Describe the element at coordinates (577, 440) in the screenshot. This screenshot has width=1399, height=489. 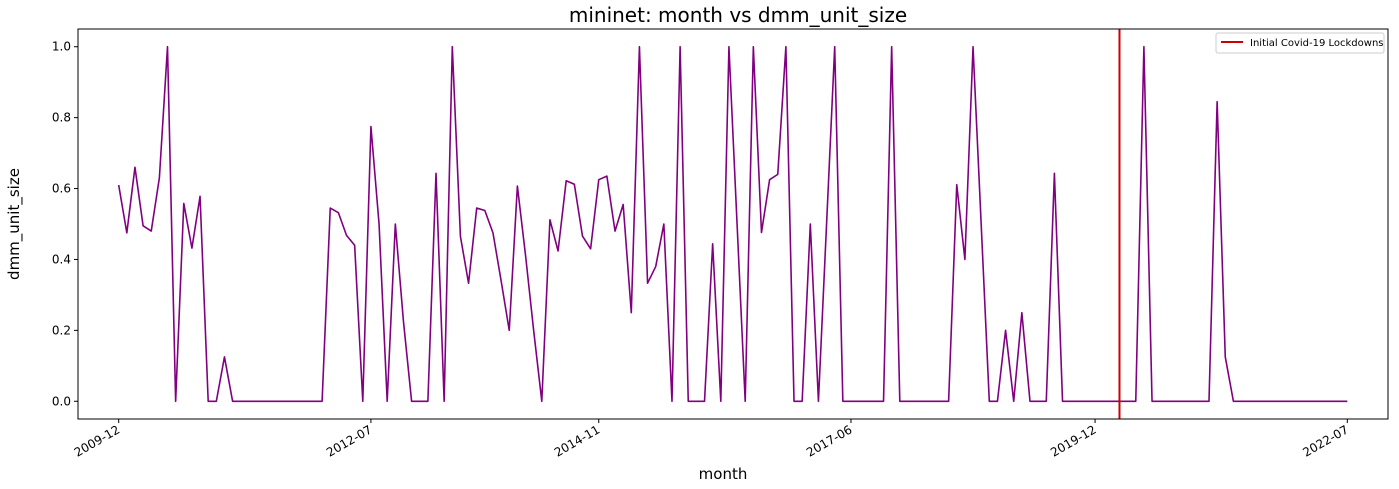
I see `x-tick-label: 2014-11` at that location.